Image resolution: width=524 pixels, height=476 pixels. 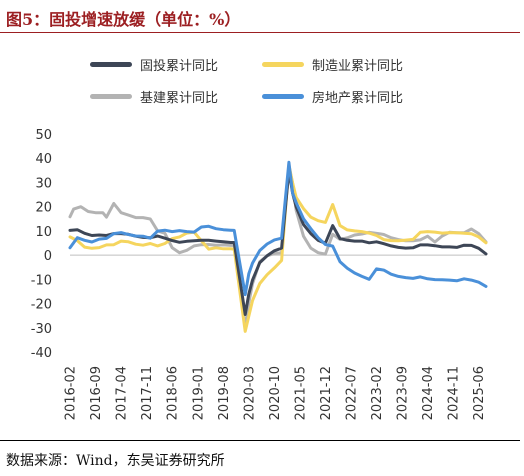 What do you see at coordinates (249, 393) in the screenshot?
I see `x-tick-label: 2020-03` at bounding box center [249, 393].